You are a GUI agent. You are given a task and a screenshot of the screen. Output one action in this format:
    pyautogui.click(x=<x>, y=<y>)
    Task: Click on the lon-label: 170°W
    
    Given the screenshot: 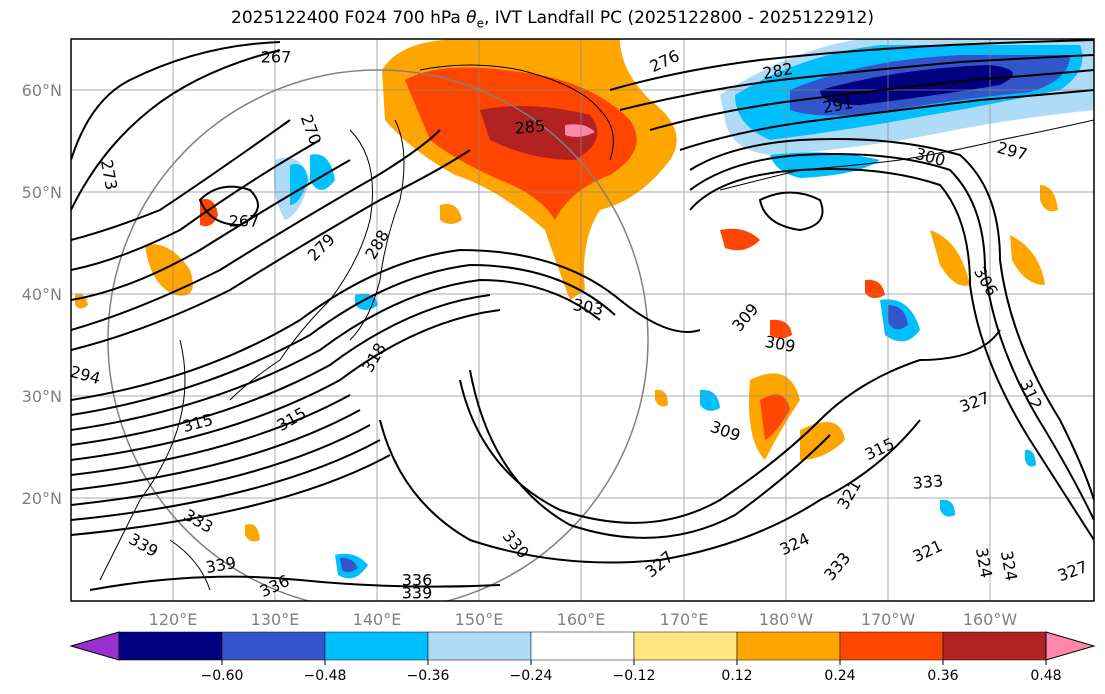 What is the action you would take?
    pyautogui.click(x=888, y=619)
    